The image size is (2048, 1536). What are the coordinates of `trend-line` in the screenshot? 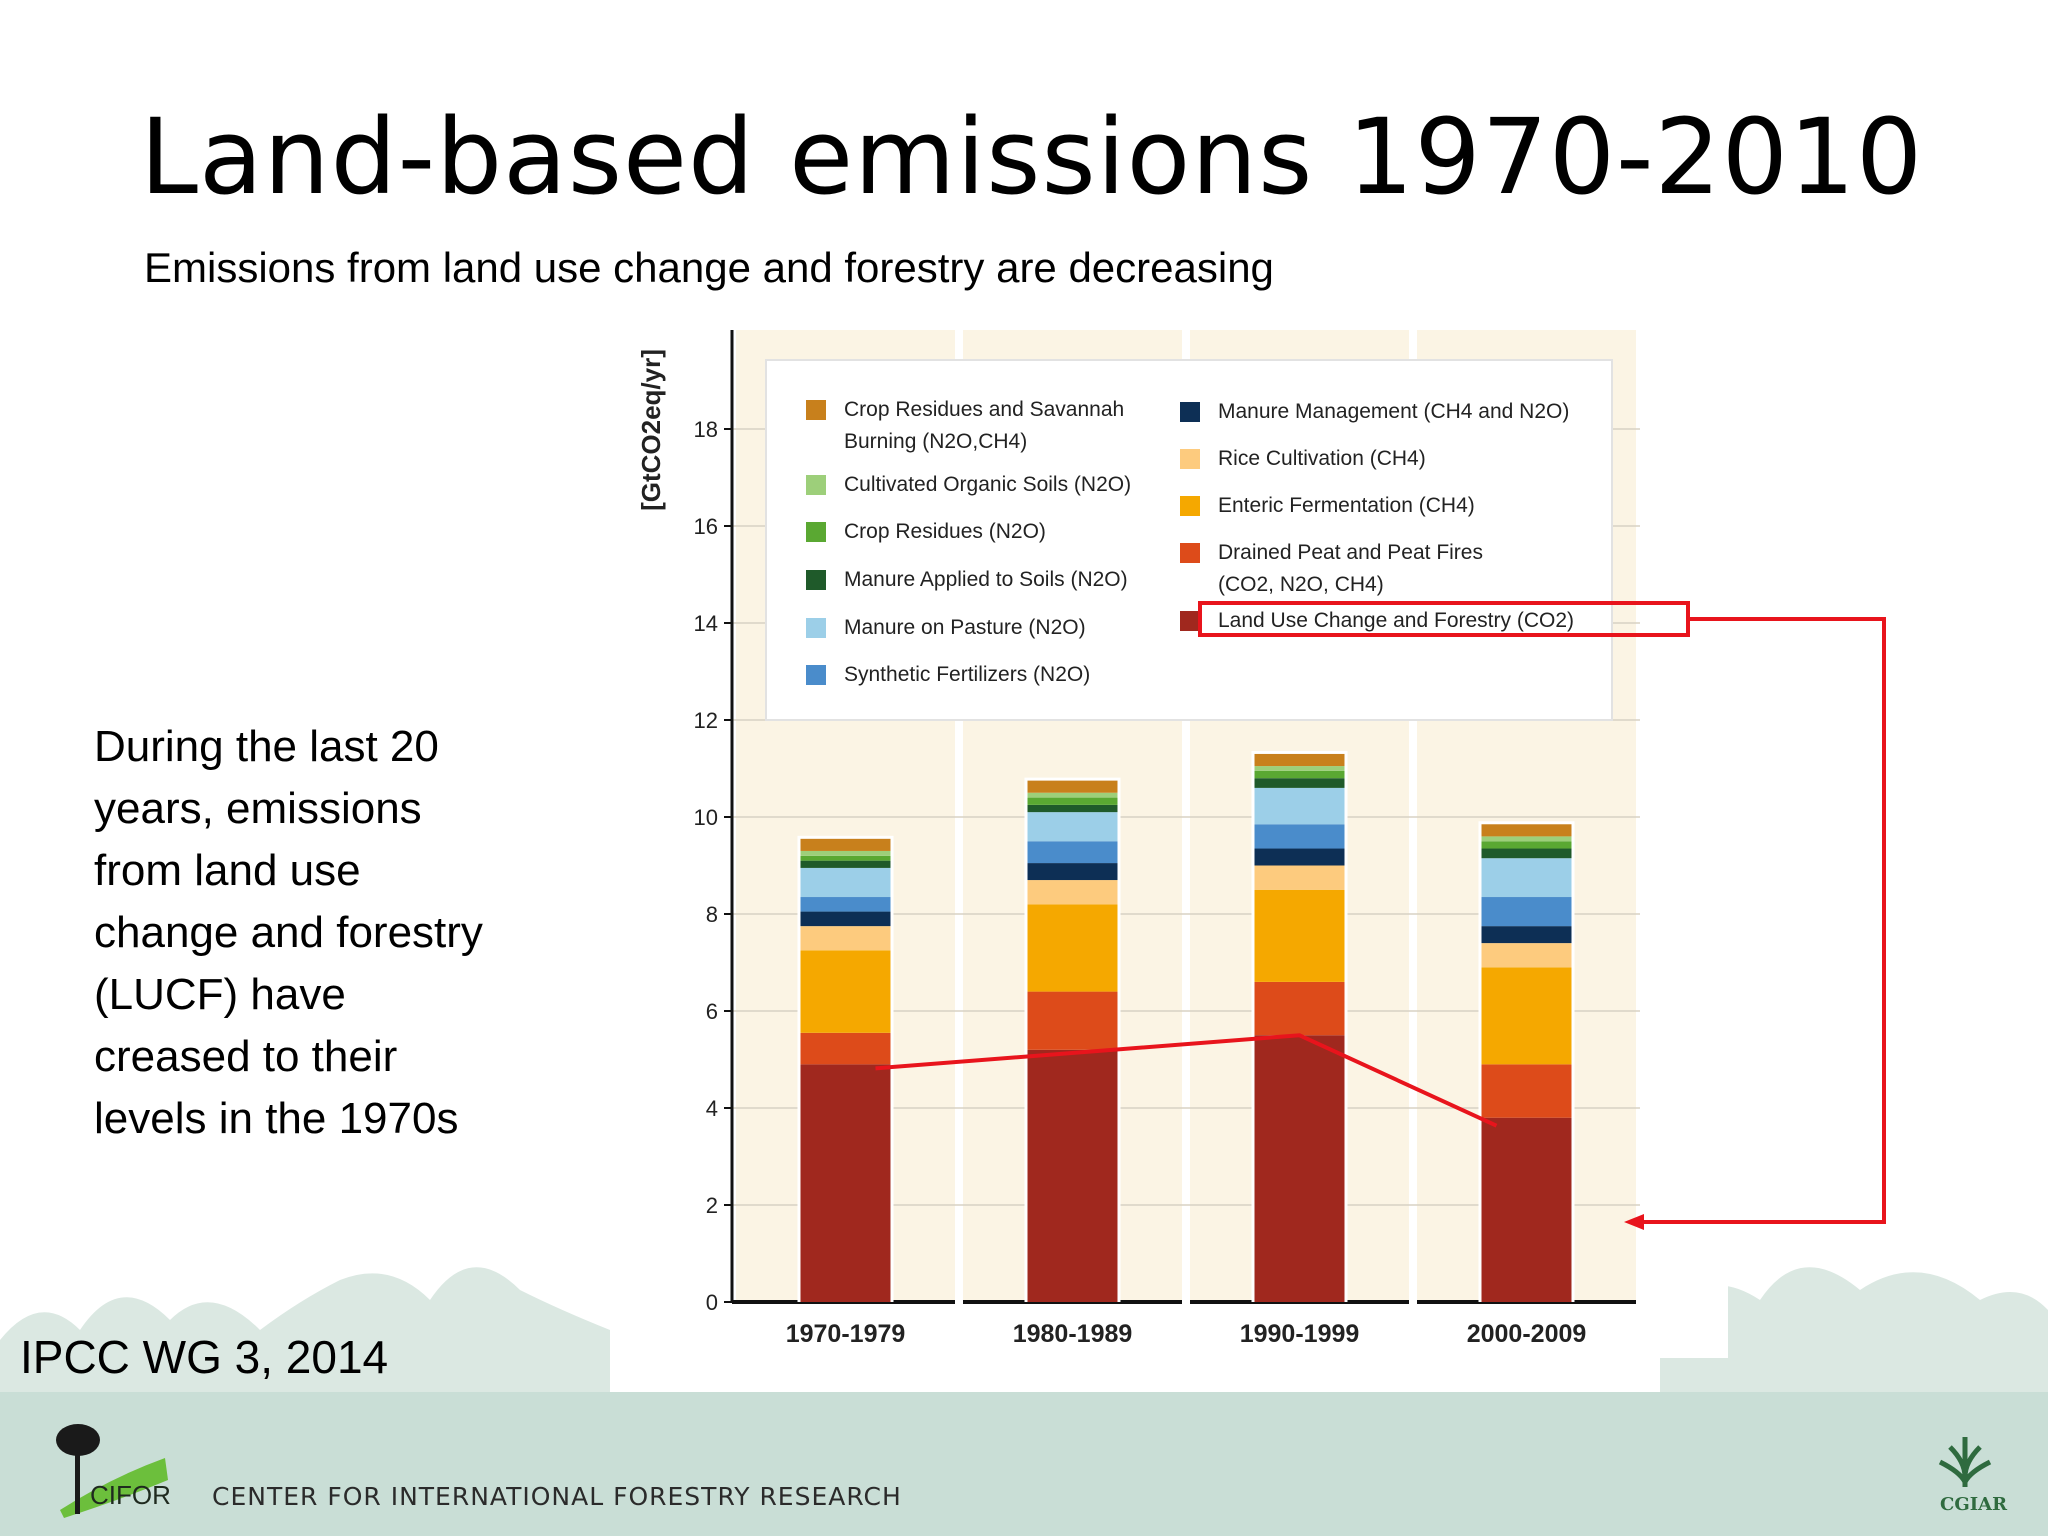 It's located at (1186, 1080).